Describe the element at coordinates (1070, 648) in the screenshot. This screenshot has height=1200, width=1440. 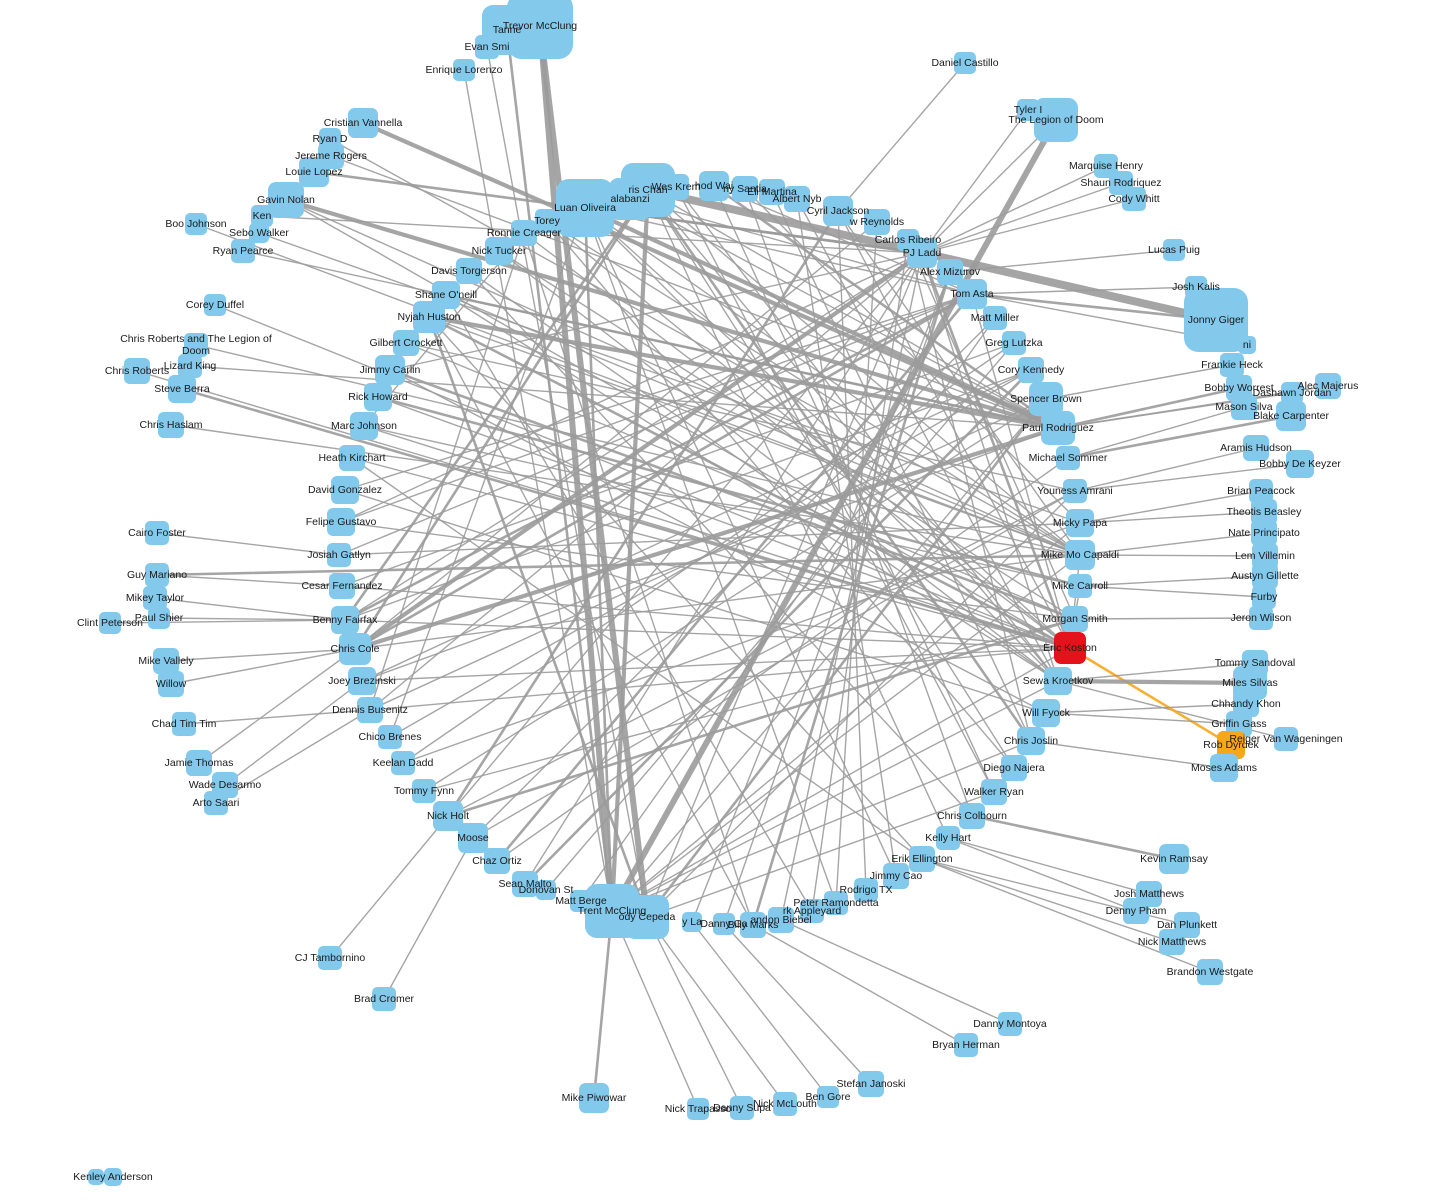
I see `graph-node-selected` at that location.